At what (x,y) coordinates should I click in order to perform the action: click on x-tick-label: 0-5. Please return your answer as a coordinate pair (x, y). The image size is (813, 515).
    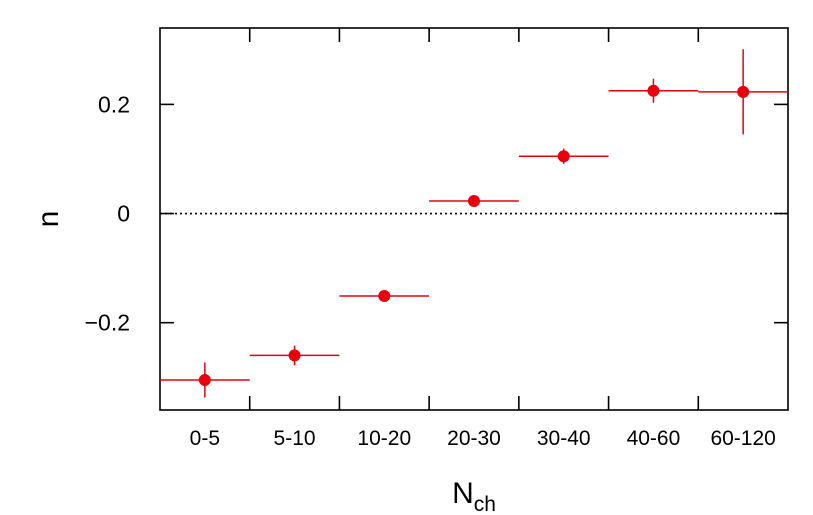
    Looking at the image, I should click on (205, 438).